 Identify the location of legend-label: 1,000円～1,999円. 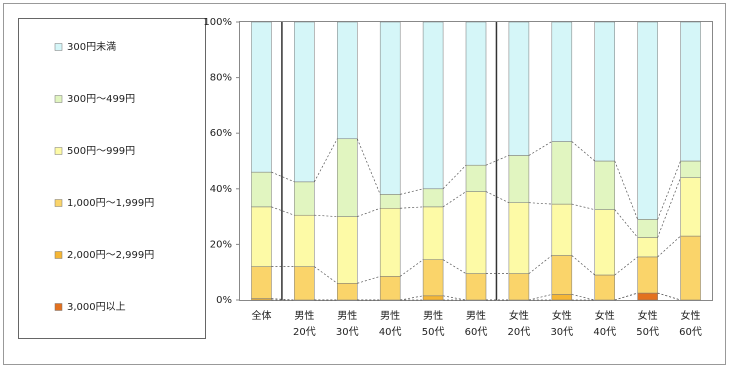
(110, 203).